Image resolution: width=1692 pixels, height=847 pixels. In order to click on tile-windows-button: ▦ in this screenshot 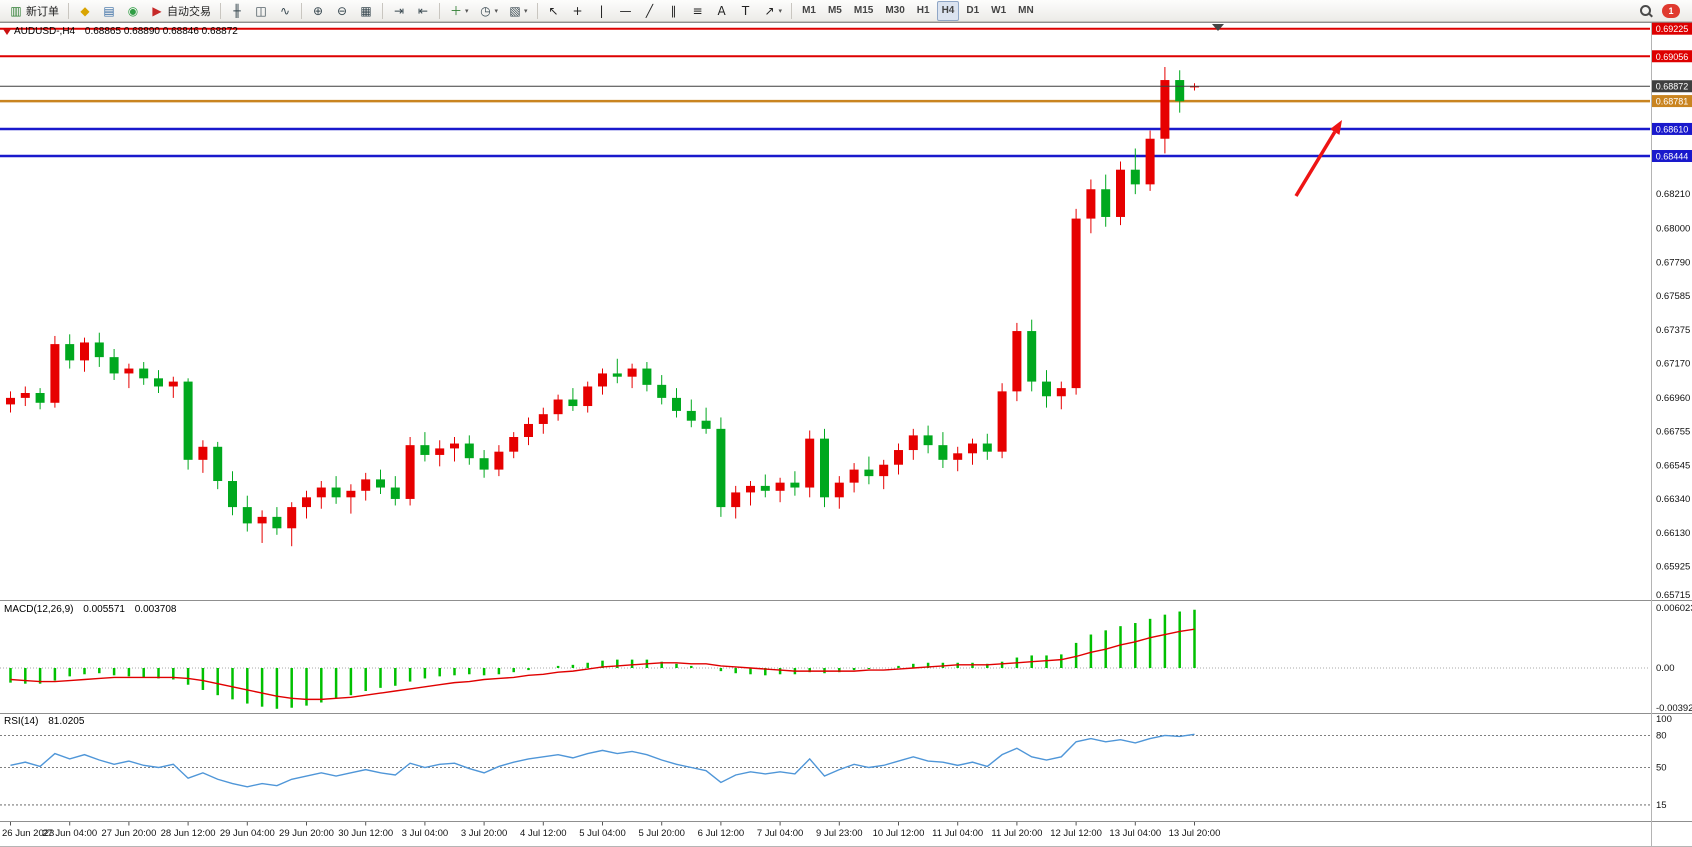, I will do `click(366, 11)`.